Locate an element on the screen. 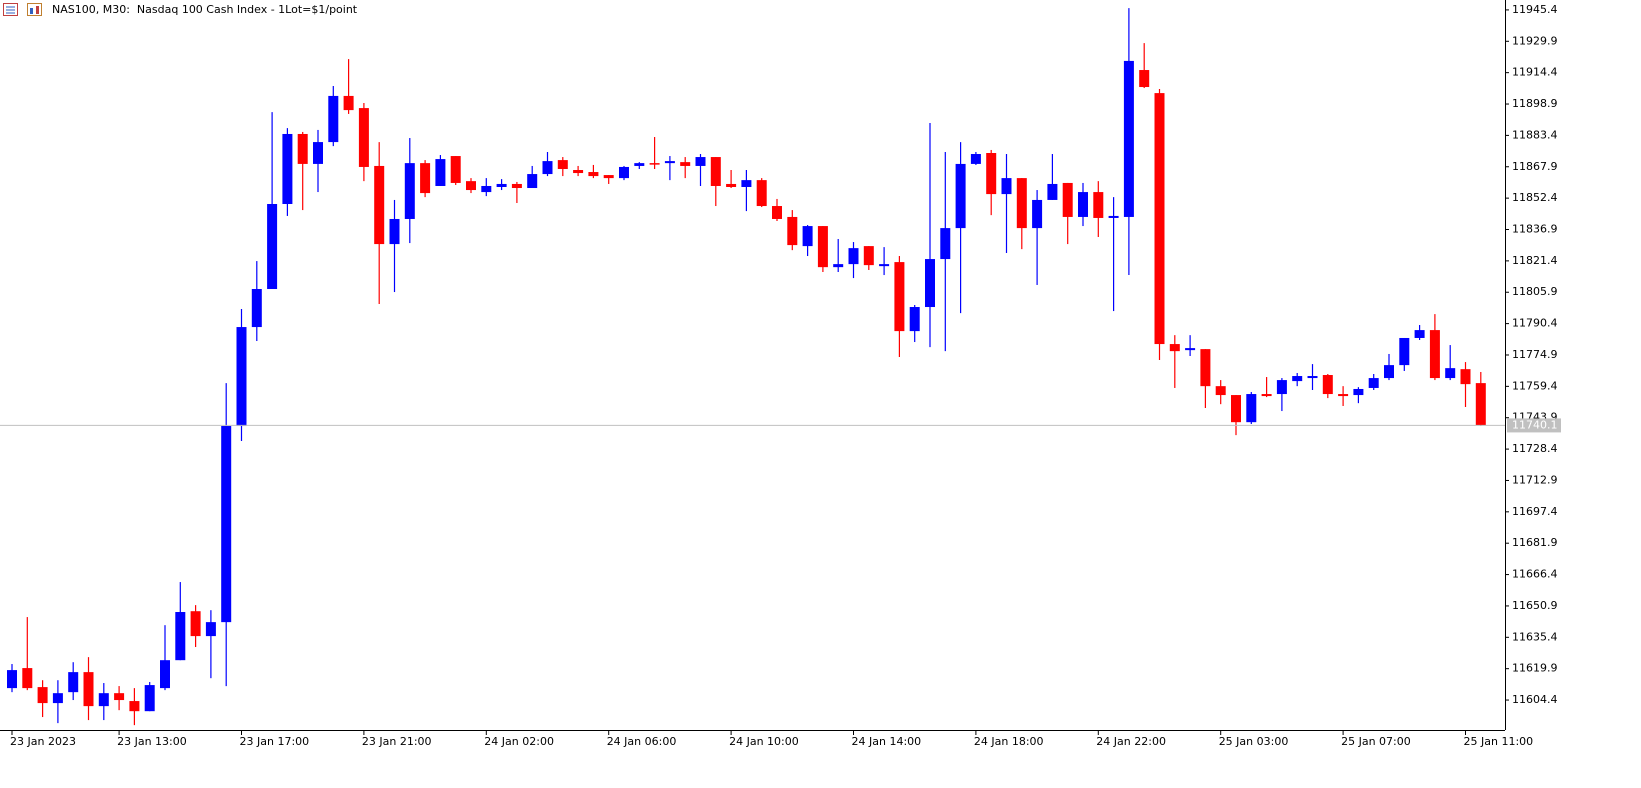 This screenshot has width=1641, height=788. x-tick-label: 25 Jan 07:00 is located at coordinates (1376, 741).